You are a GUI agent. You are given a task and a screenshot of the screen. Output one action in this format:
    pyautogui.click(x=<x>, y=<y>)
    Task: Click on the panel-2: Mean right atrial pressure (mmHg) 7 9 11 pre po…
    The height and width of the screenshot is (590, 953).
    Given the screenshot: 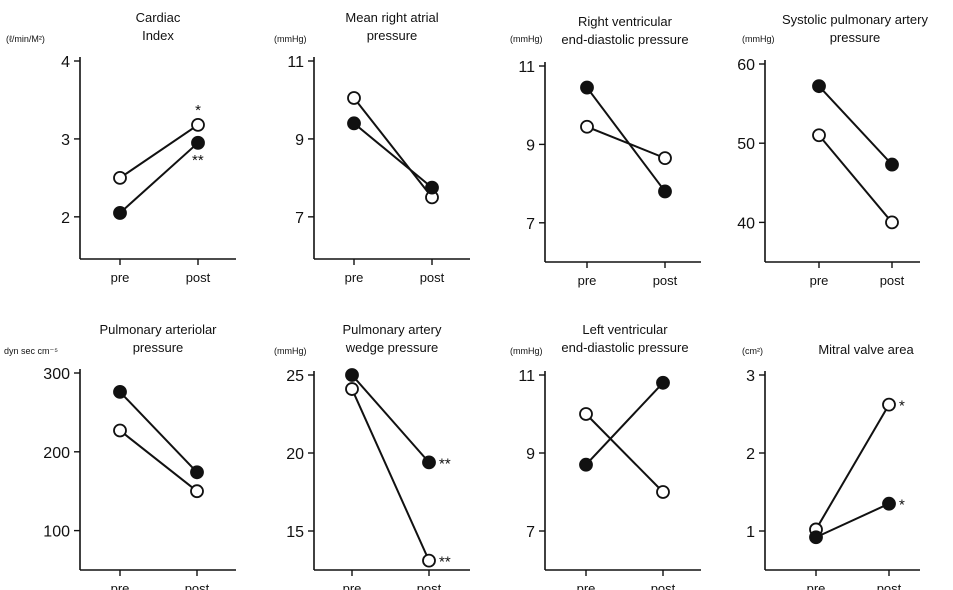 What is the action you would take?
    pyautogui.click(x=372, y=147)
    